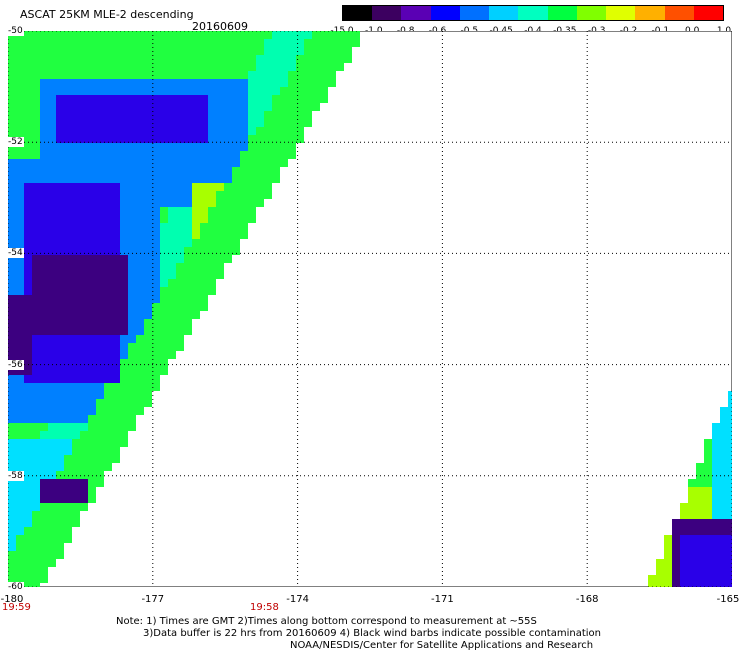  Describe the element at coordinates (107, 14) in the screenshot. I see `product-title: ASCAT 25KM MLE-2 descending` at that location.